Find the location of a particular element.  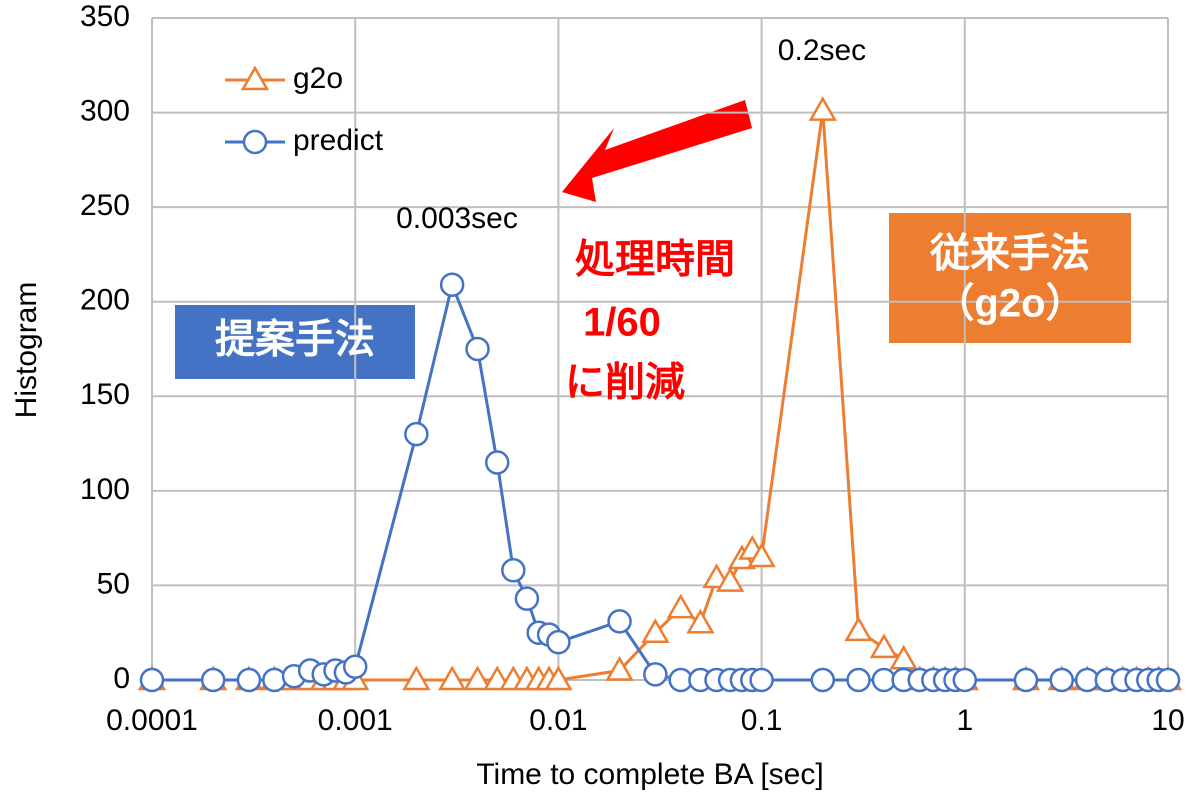

legend-label: predict is located at coordinates (338, 140).